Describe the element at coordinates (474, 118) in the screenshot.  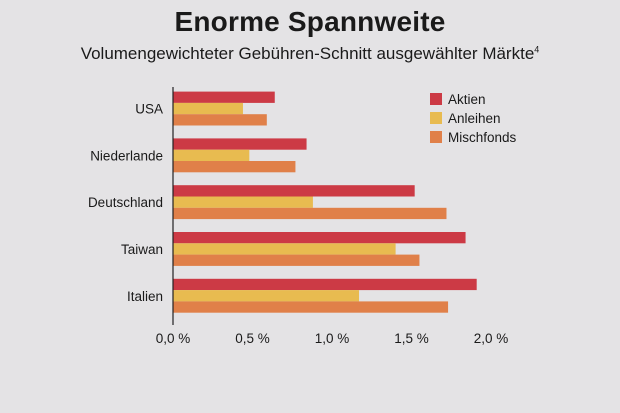
I see `legend-label: Anleihen` at that location.